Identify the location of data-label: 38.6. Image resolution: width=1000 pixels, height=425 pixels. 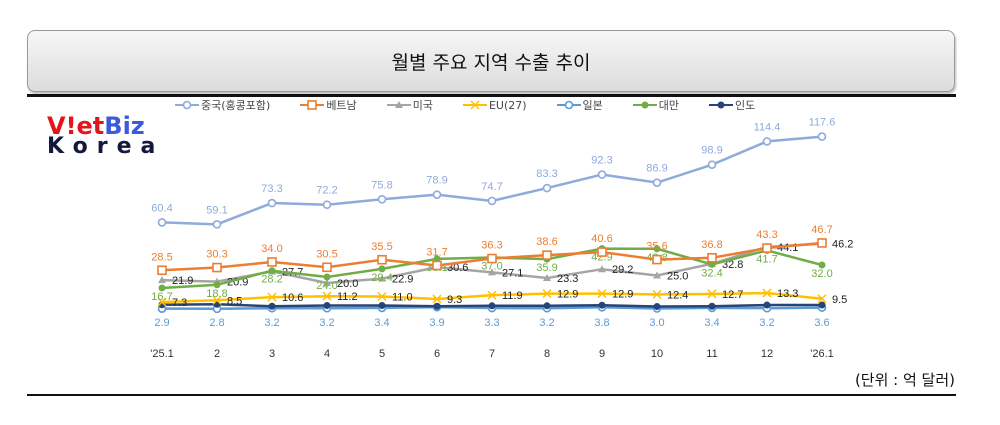
(546, 242).